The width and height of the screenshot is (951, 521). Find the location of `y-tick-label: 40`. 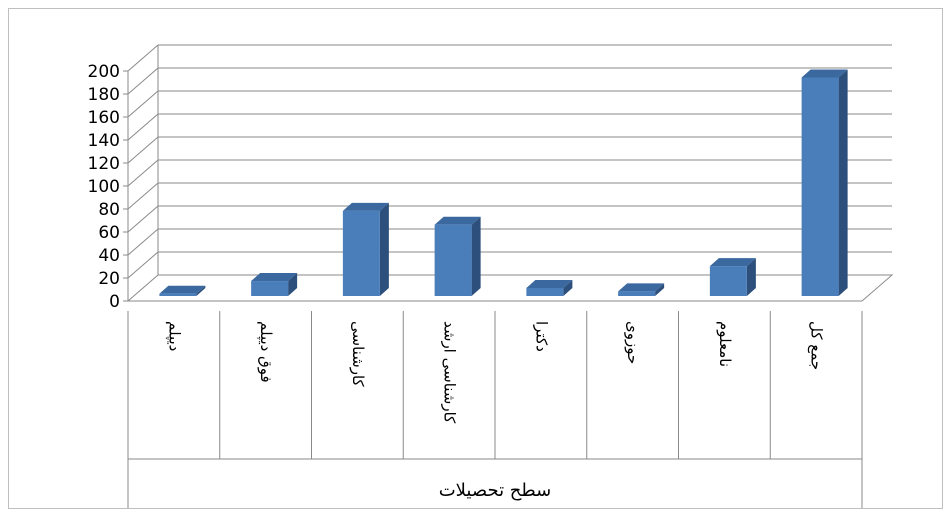

y-tick-label: 40 is located at coordinates (109, 256).